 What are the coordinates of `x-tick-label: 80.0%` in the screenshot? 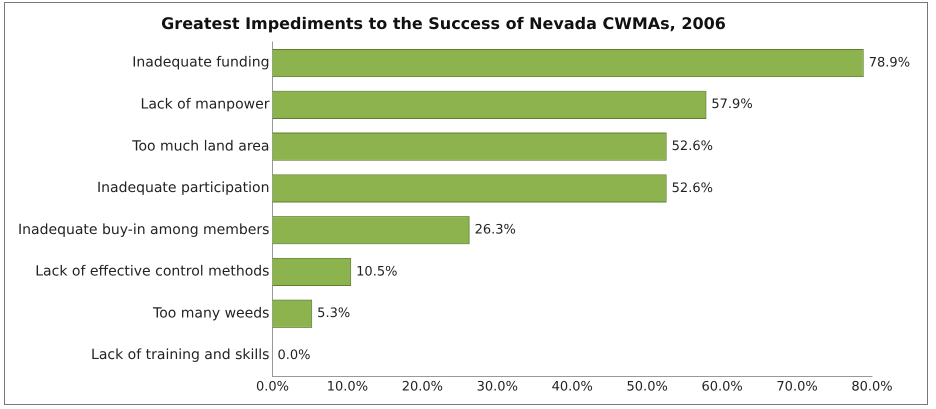 It's located at (872, 387).